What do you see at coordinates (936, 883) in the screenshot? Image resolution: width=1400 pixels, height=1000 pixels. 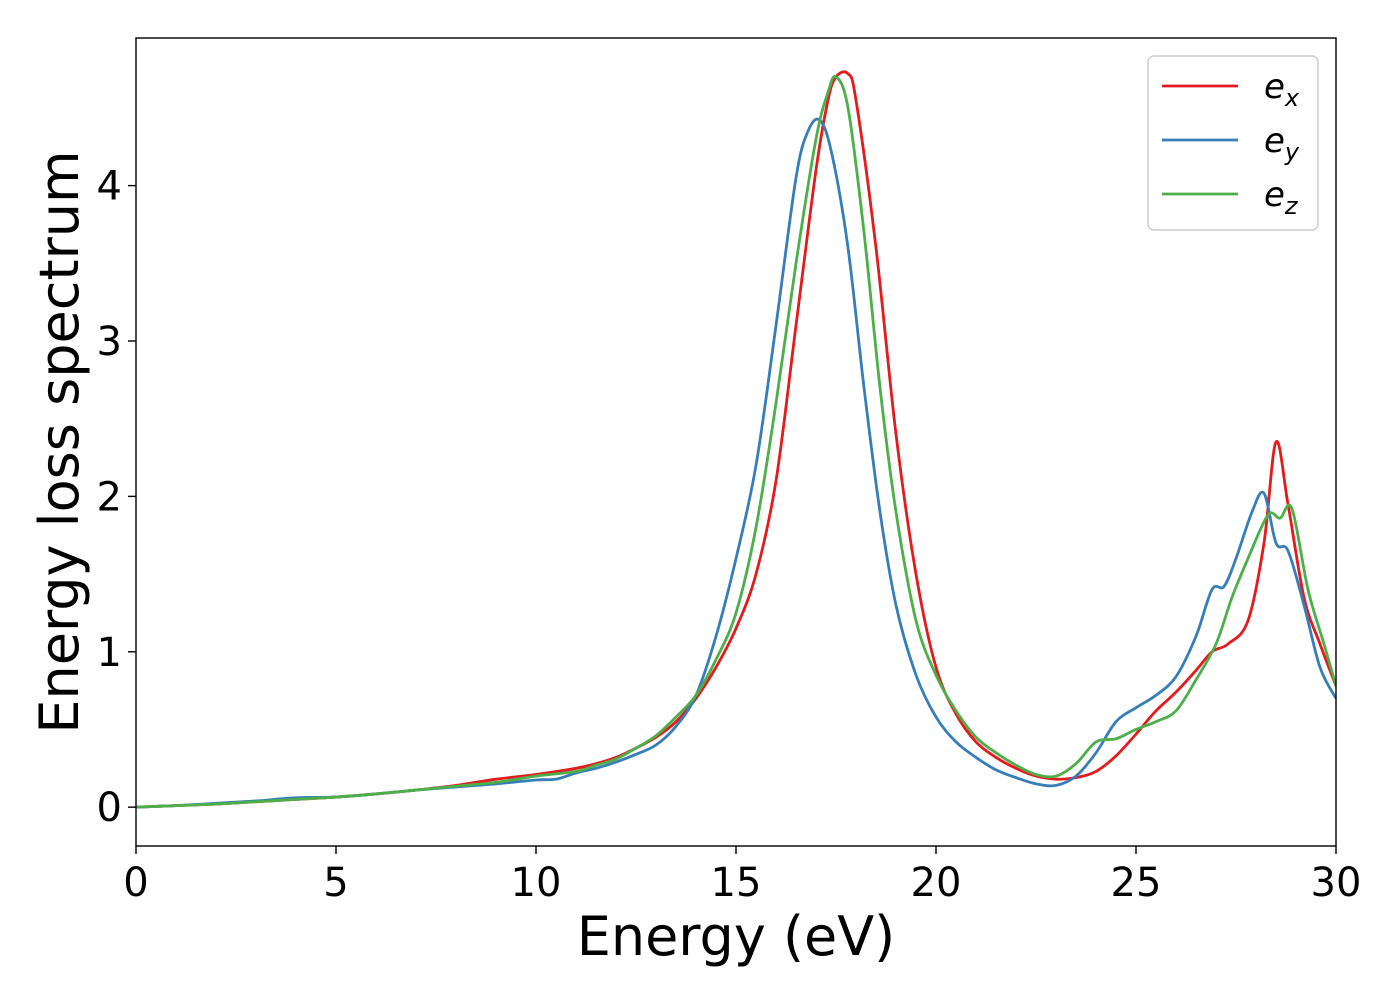 I see `x-tick-label: 20` at bounding box center [936, 883].